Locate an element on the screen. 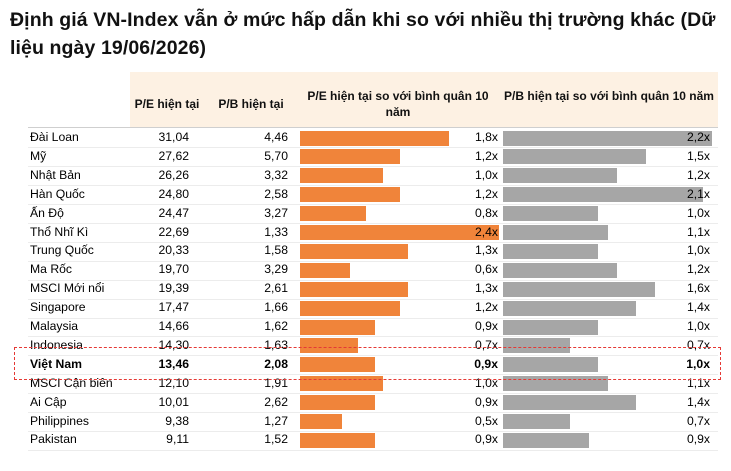 The height and width of the screenshot is (471, 731). pb-relative-value: 2,1x is located at coordinates (698, 193).